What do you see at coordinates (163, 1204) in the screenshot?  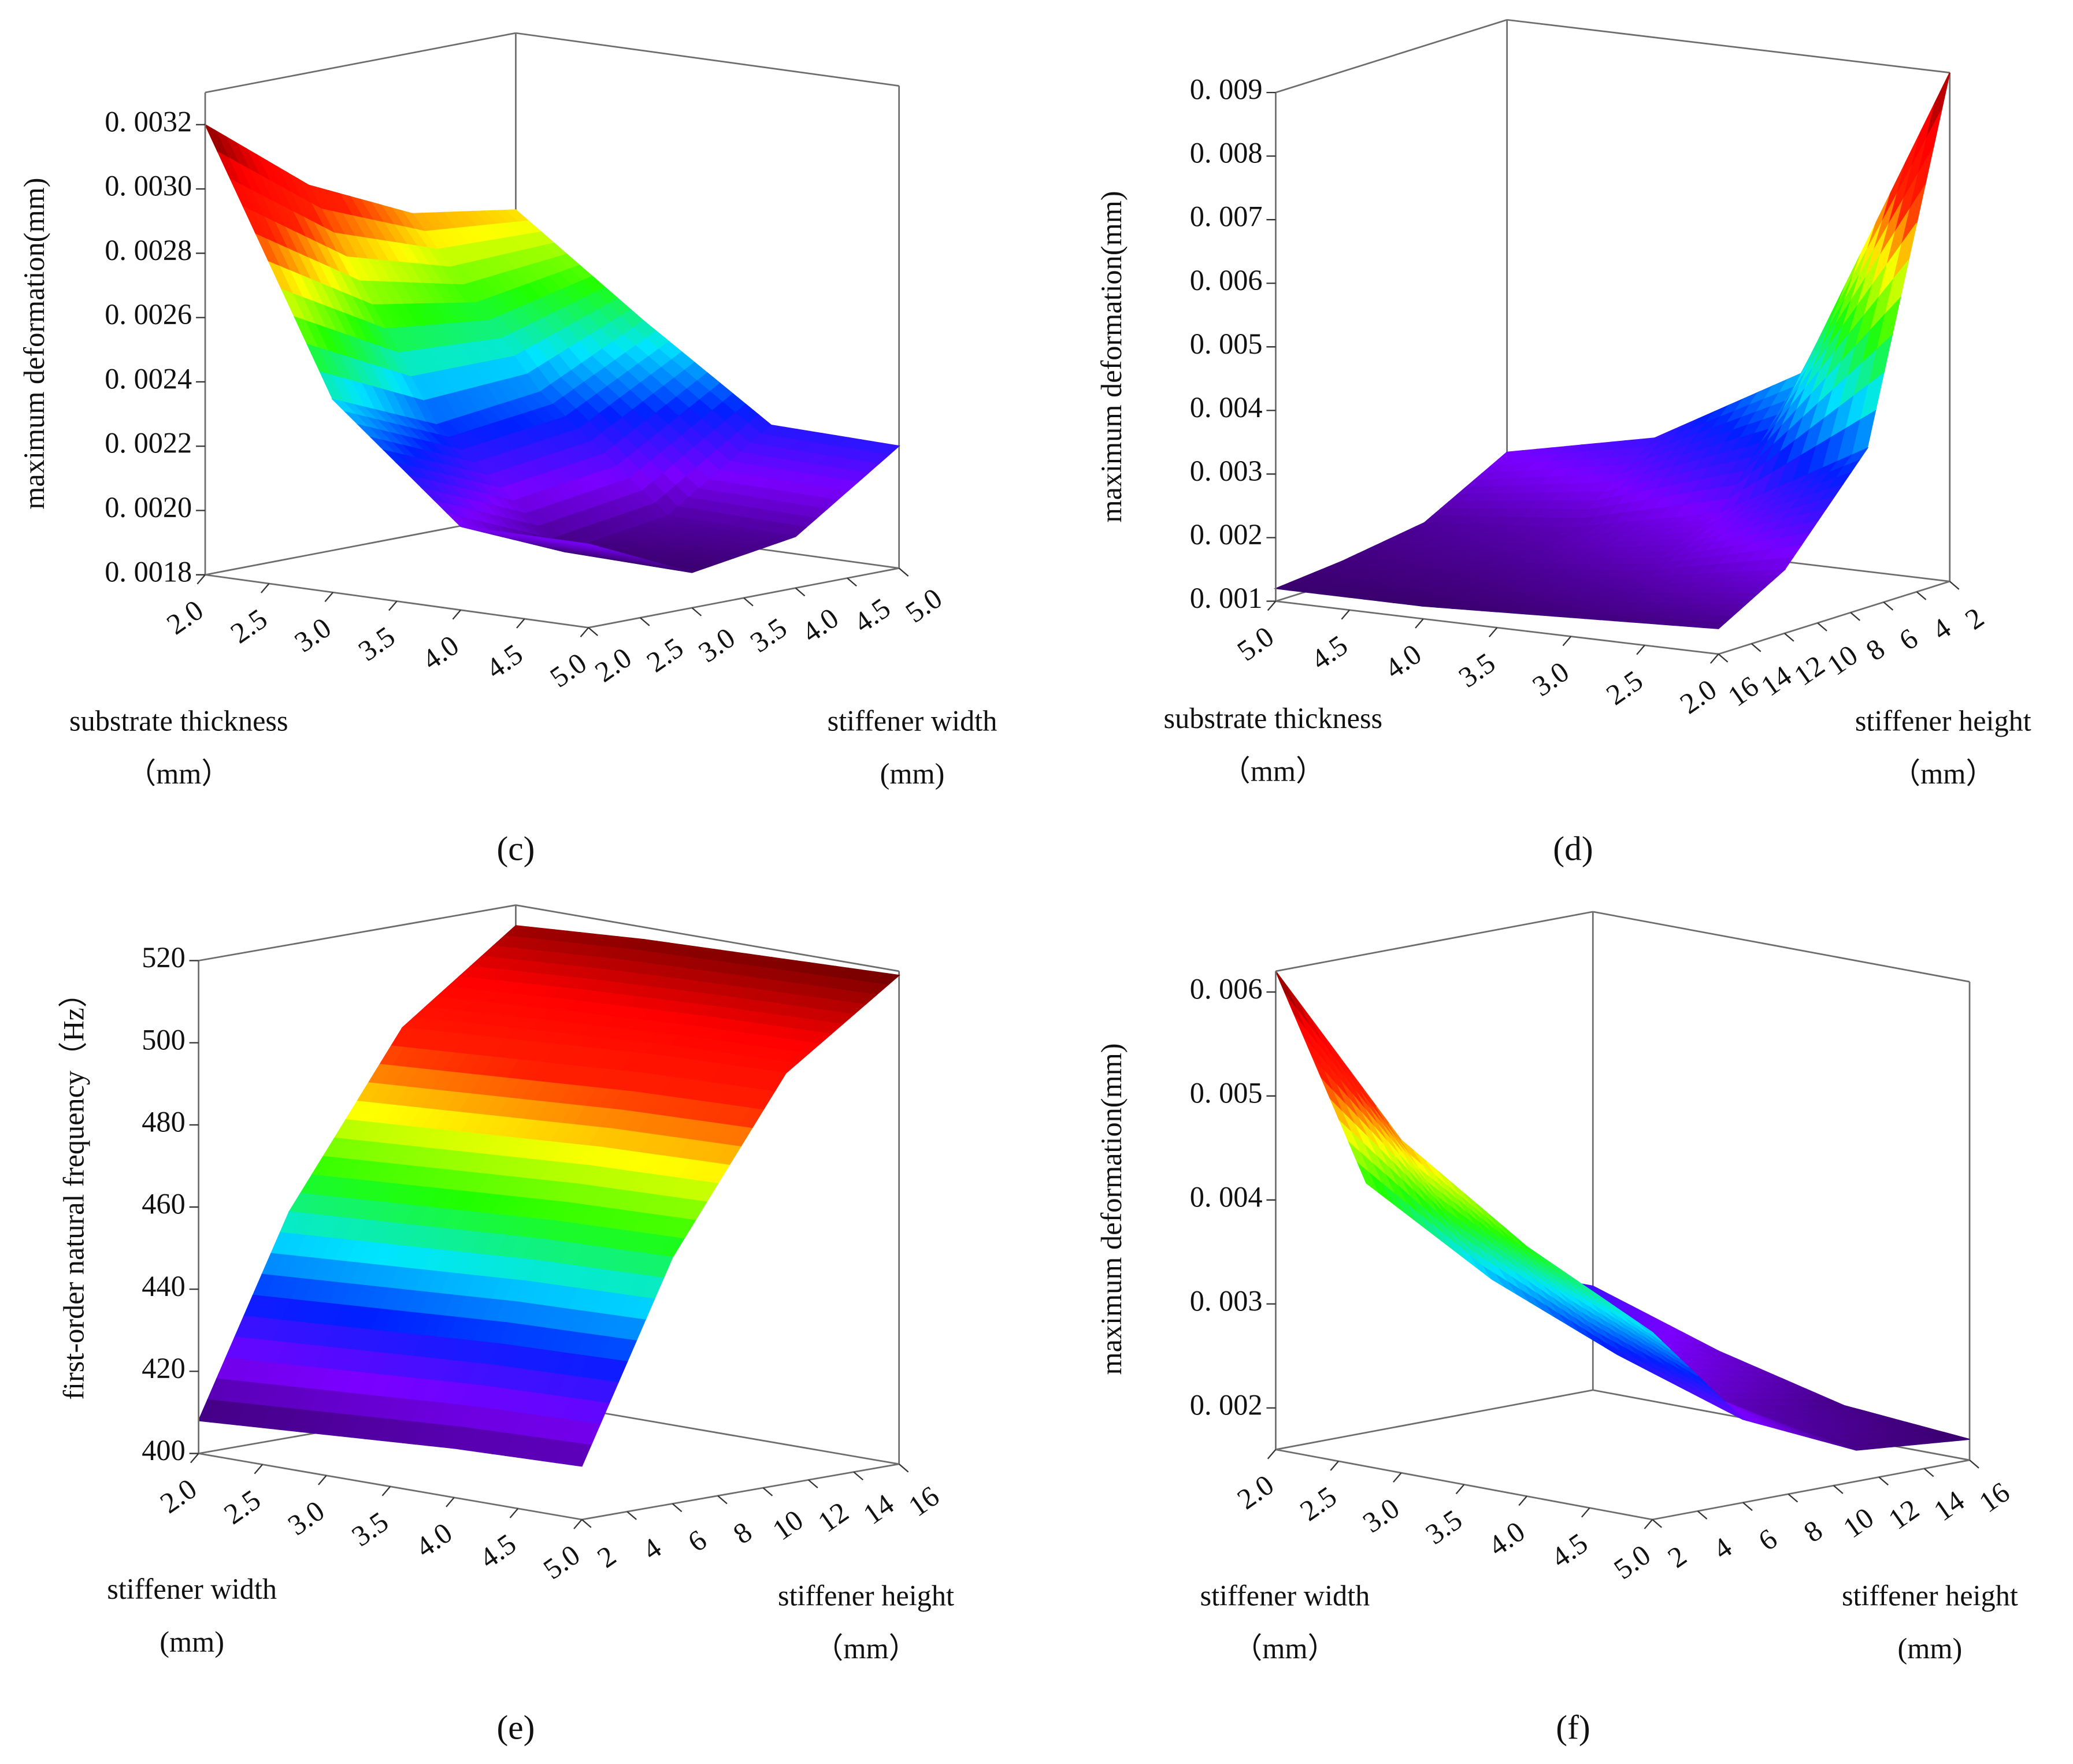 I see `z-tick-label: 460` at bounding box center [163, 1204].